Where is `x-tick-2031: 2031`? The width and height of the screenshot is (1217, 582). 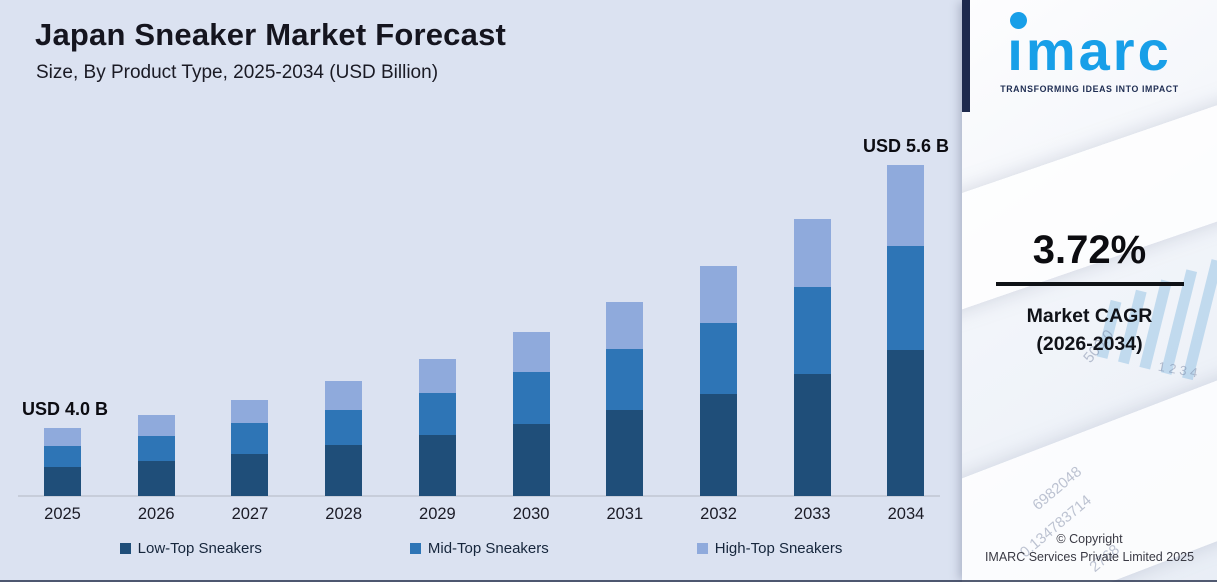
x-tick-2031: 2031 is located at coordinates (625, 514).